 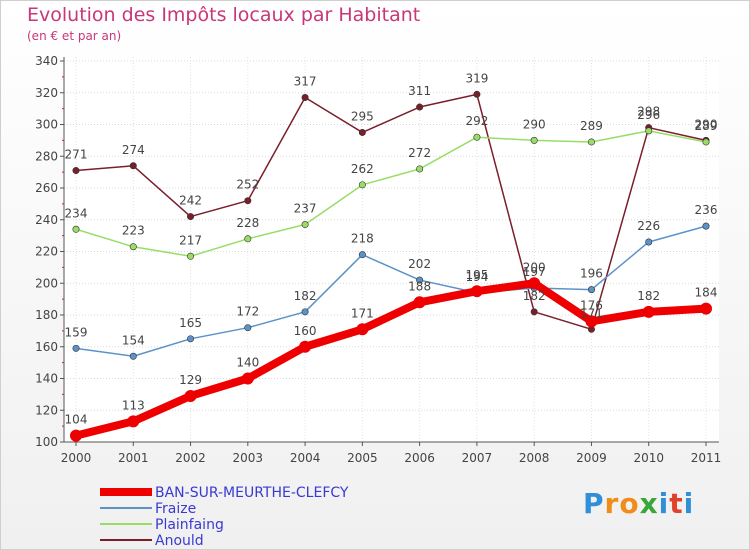 I want to click on x-tick-label: 2010, so click(x=648, y=458).